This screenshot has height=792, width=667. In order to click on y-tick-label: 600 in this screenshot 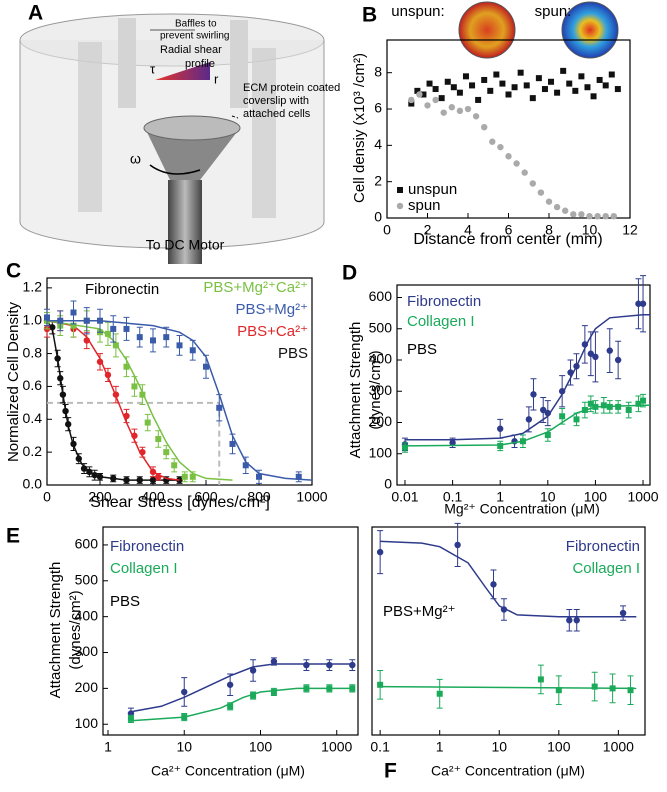, I will do `click(87, 544)`.